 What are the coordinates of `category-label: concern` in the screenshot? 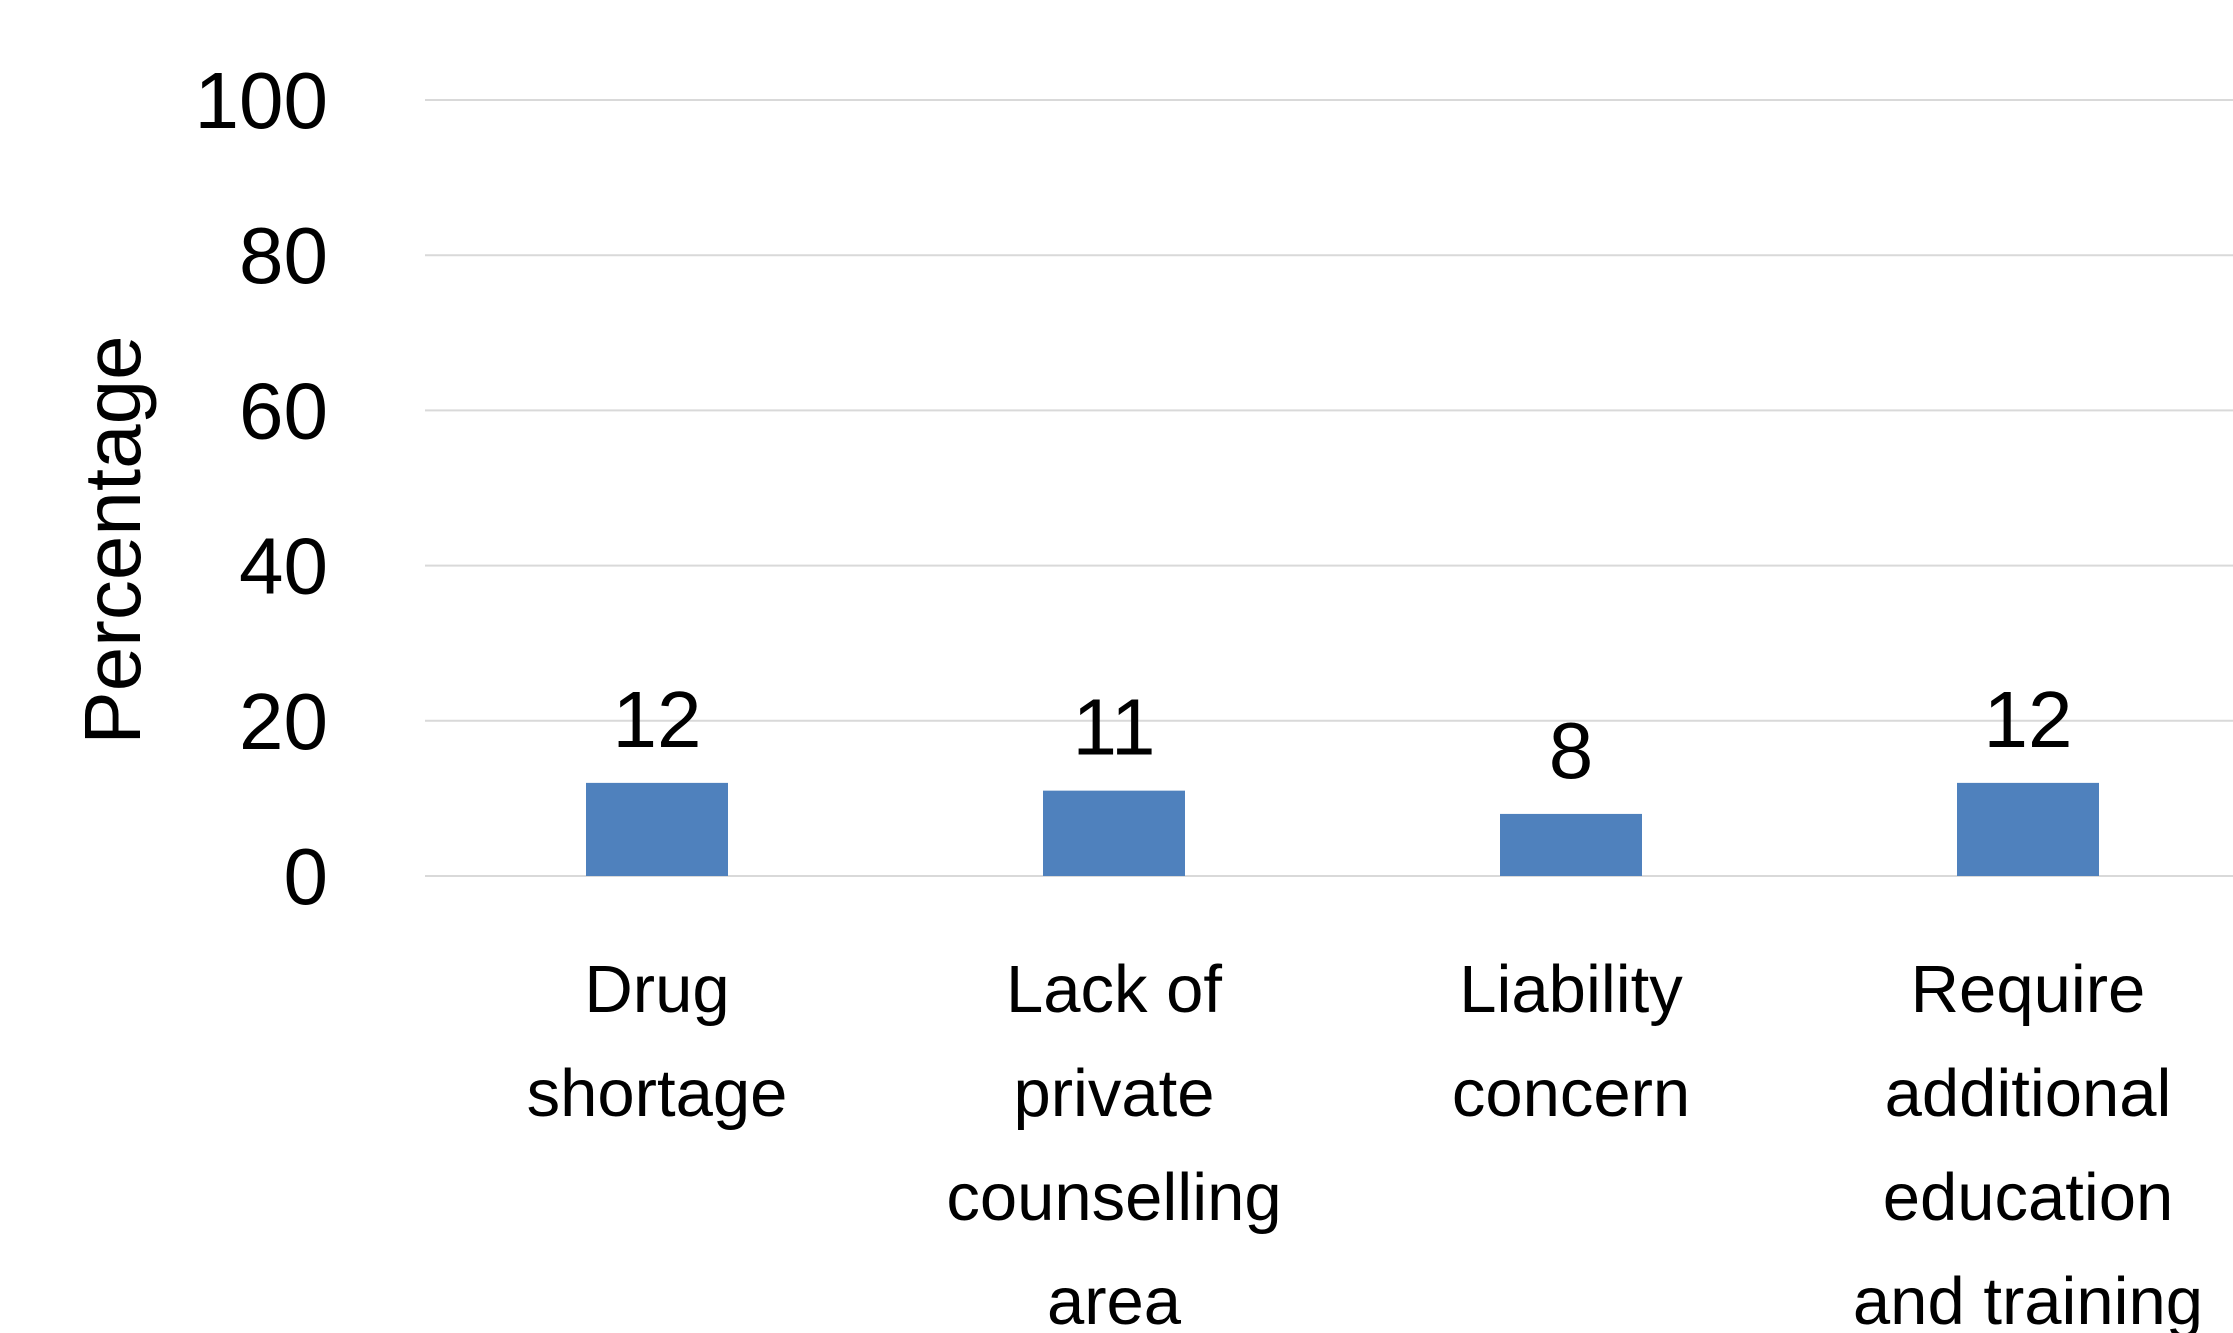 It's located at (1571, 1093).